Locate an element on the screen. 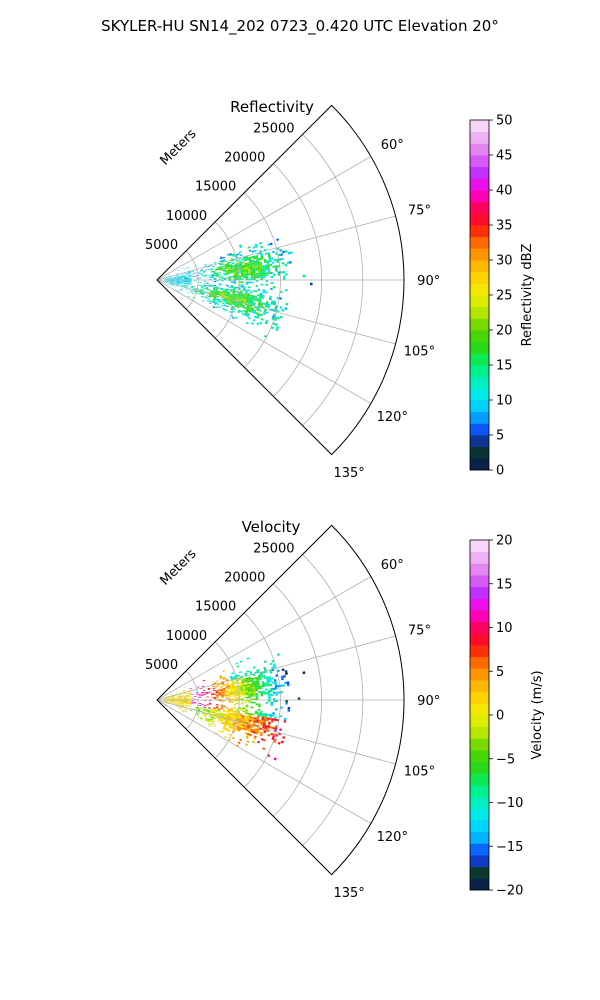 The width and height of the screenshot is (600, 1000). reflectivity-polar-grid is located at coordinates (280, 280).